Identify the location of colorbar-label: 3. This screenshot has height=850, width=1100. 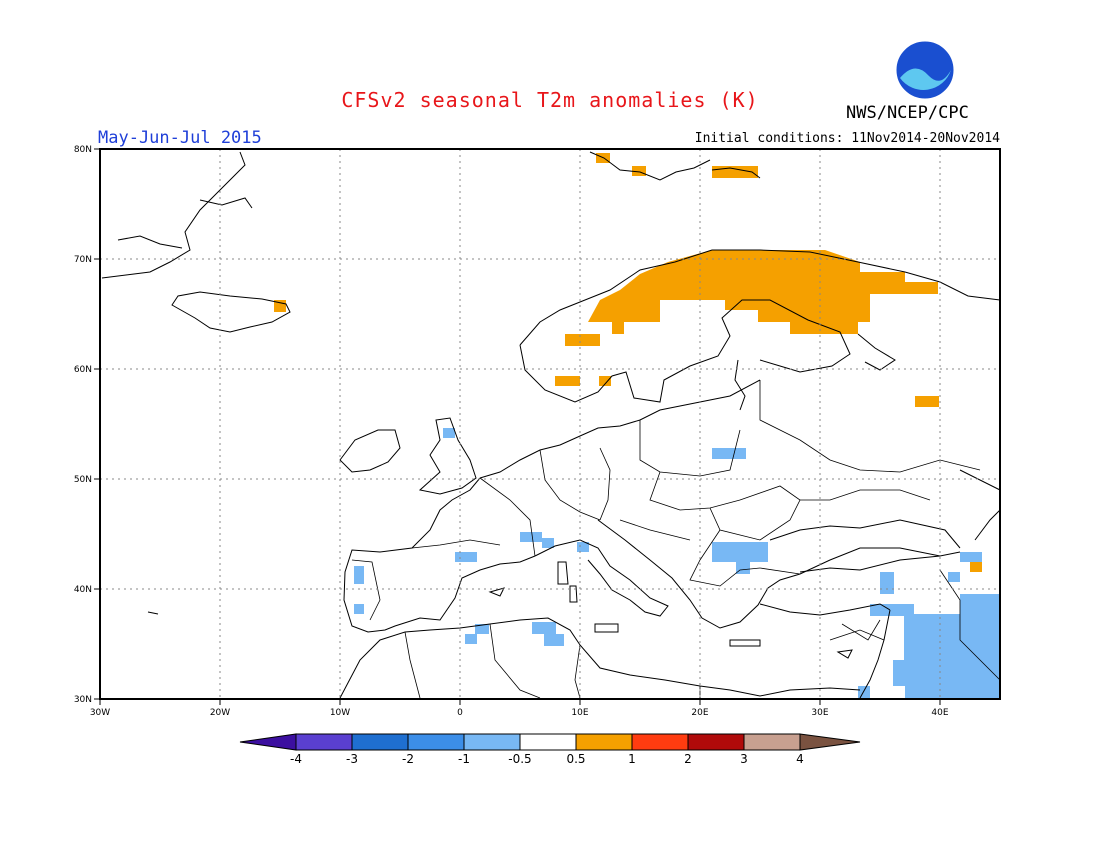
(744, 759).